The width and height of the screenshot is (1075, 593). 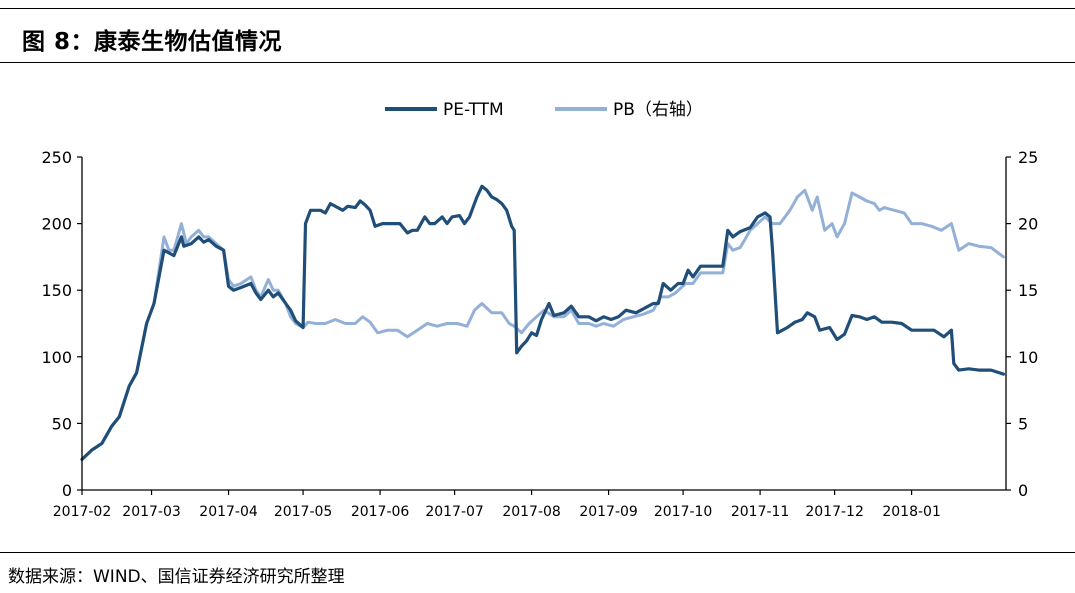 What do you see at coordinates (760, 512) in the screenshot?
I see `x-tick-label: 2017-11` at bounding box center [760, 512].